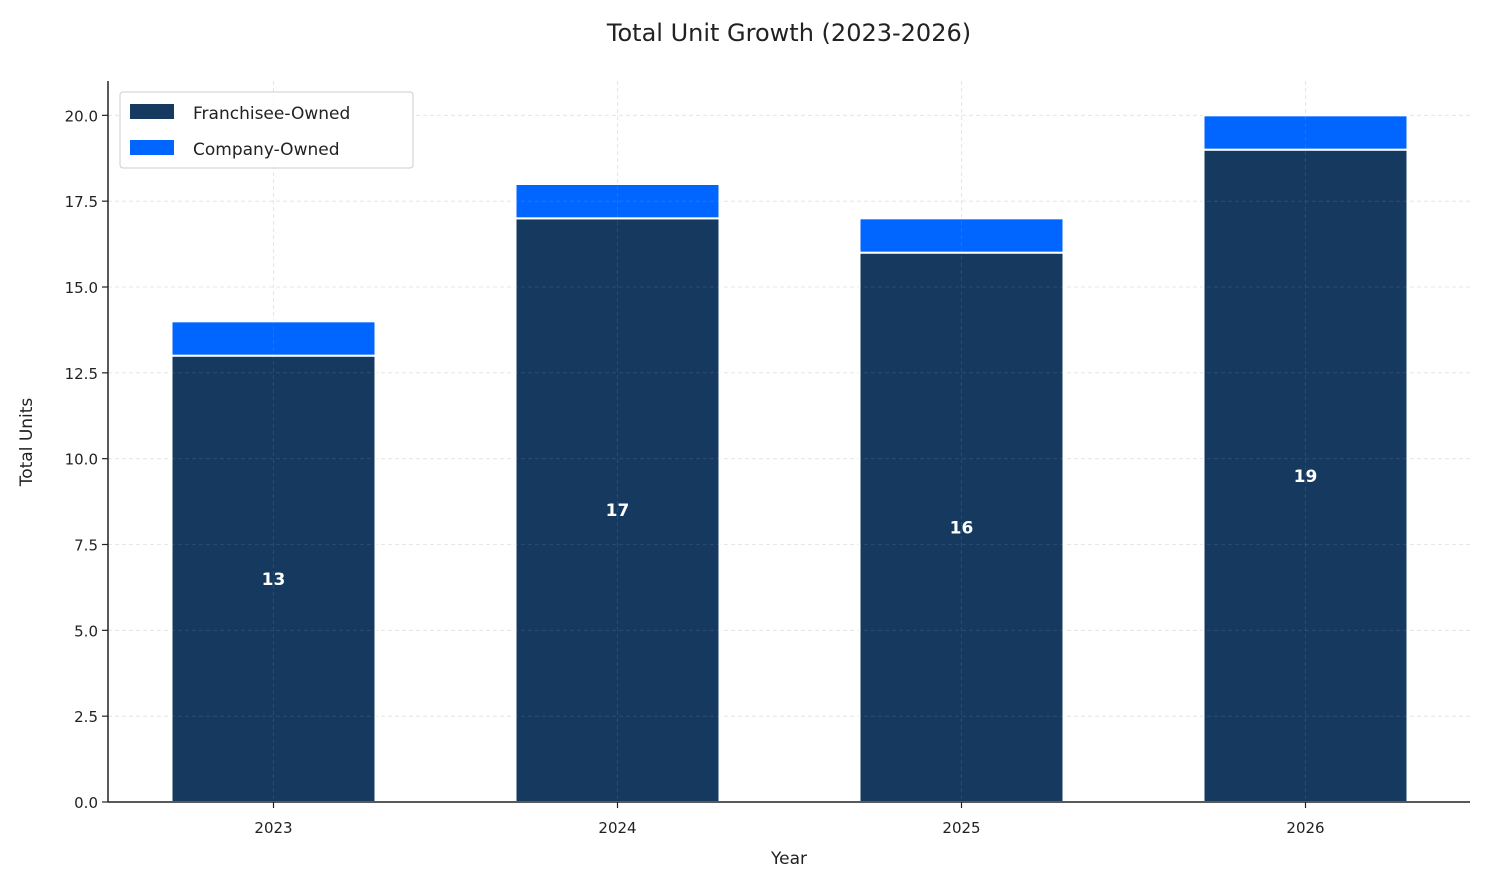  What do you see at coordinates (962, 528) in the screenshot?
I see `bar-data-label: 16` at bounding box center [962, 528].